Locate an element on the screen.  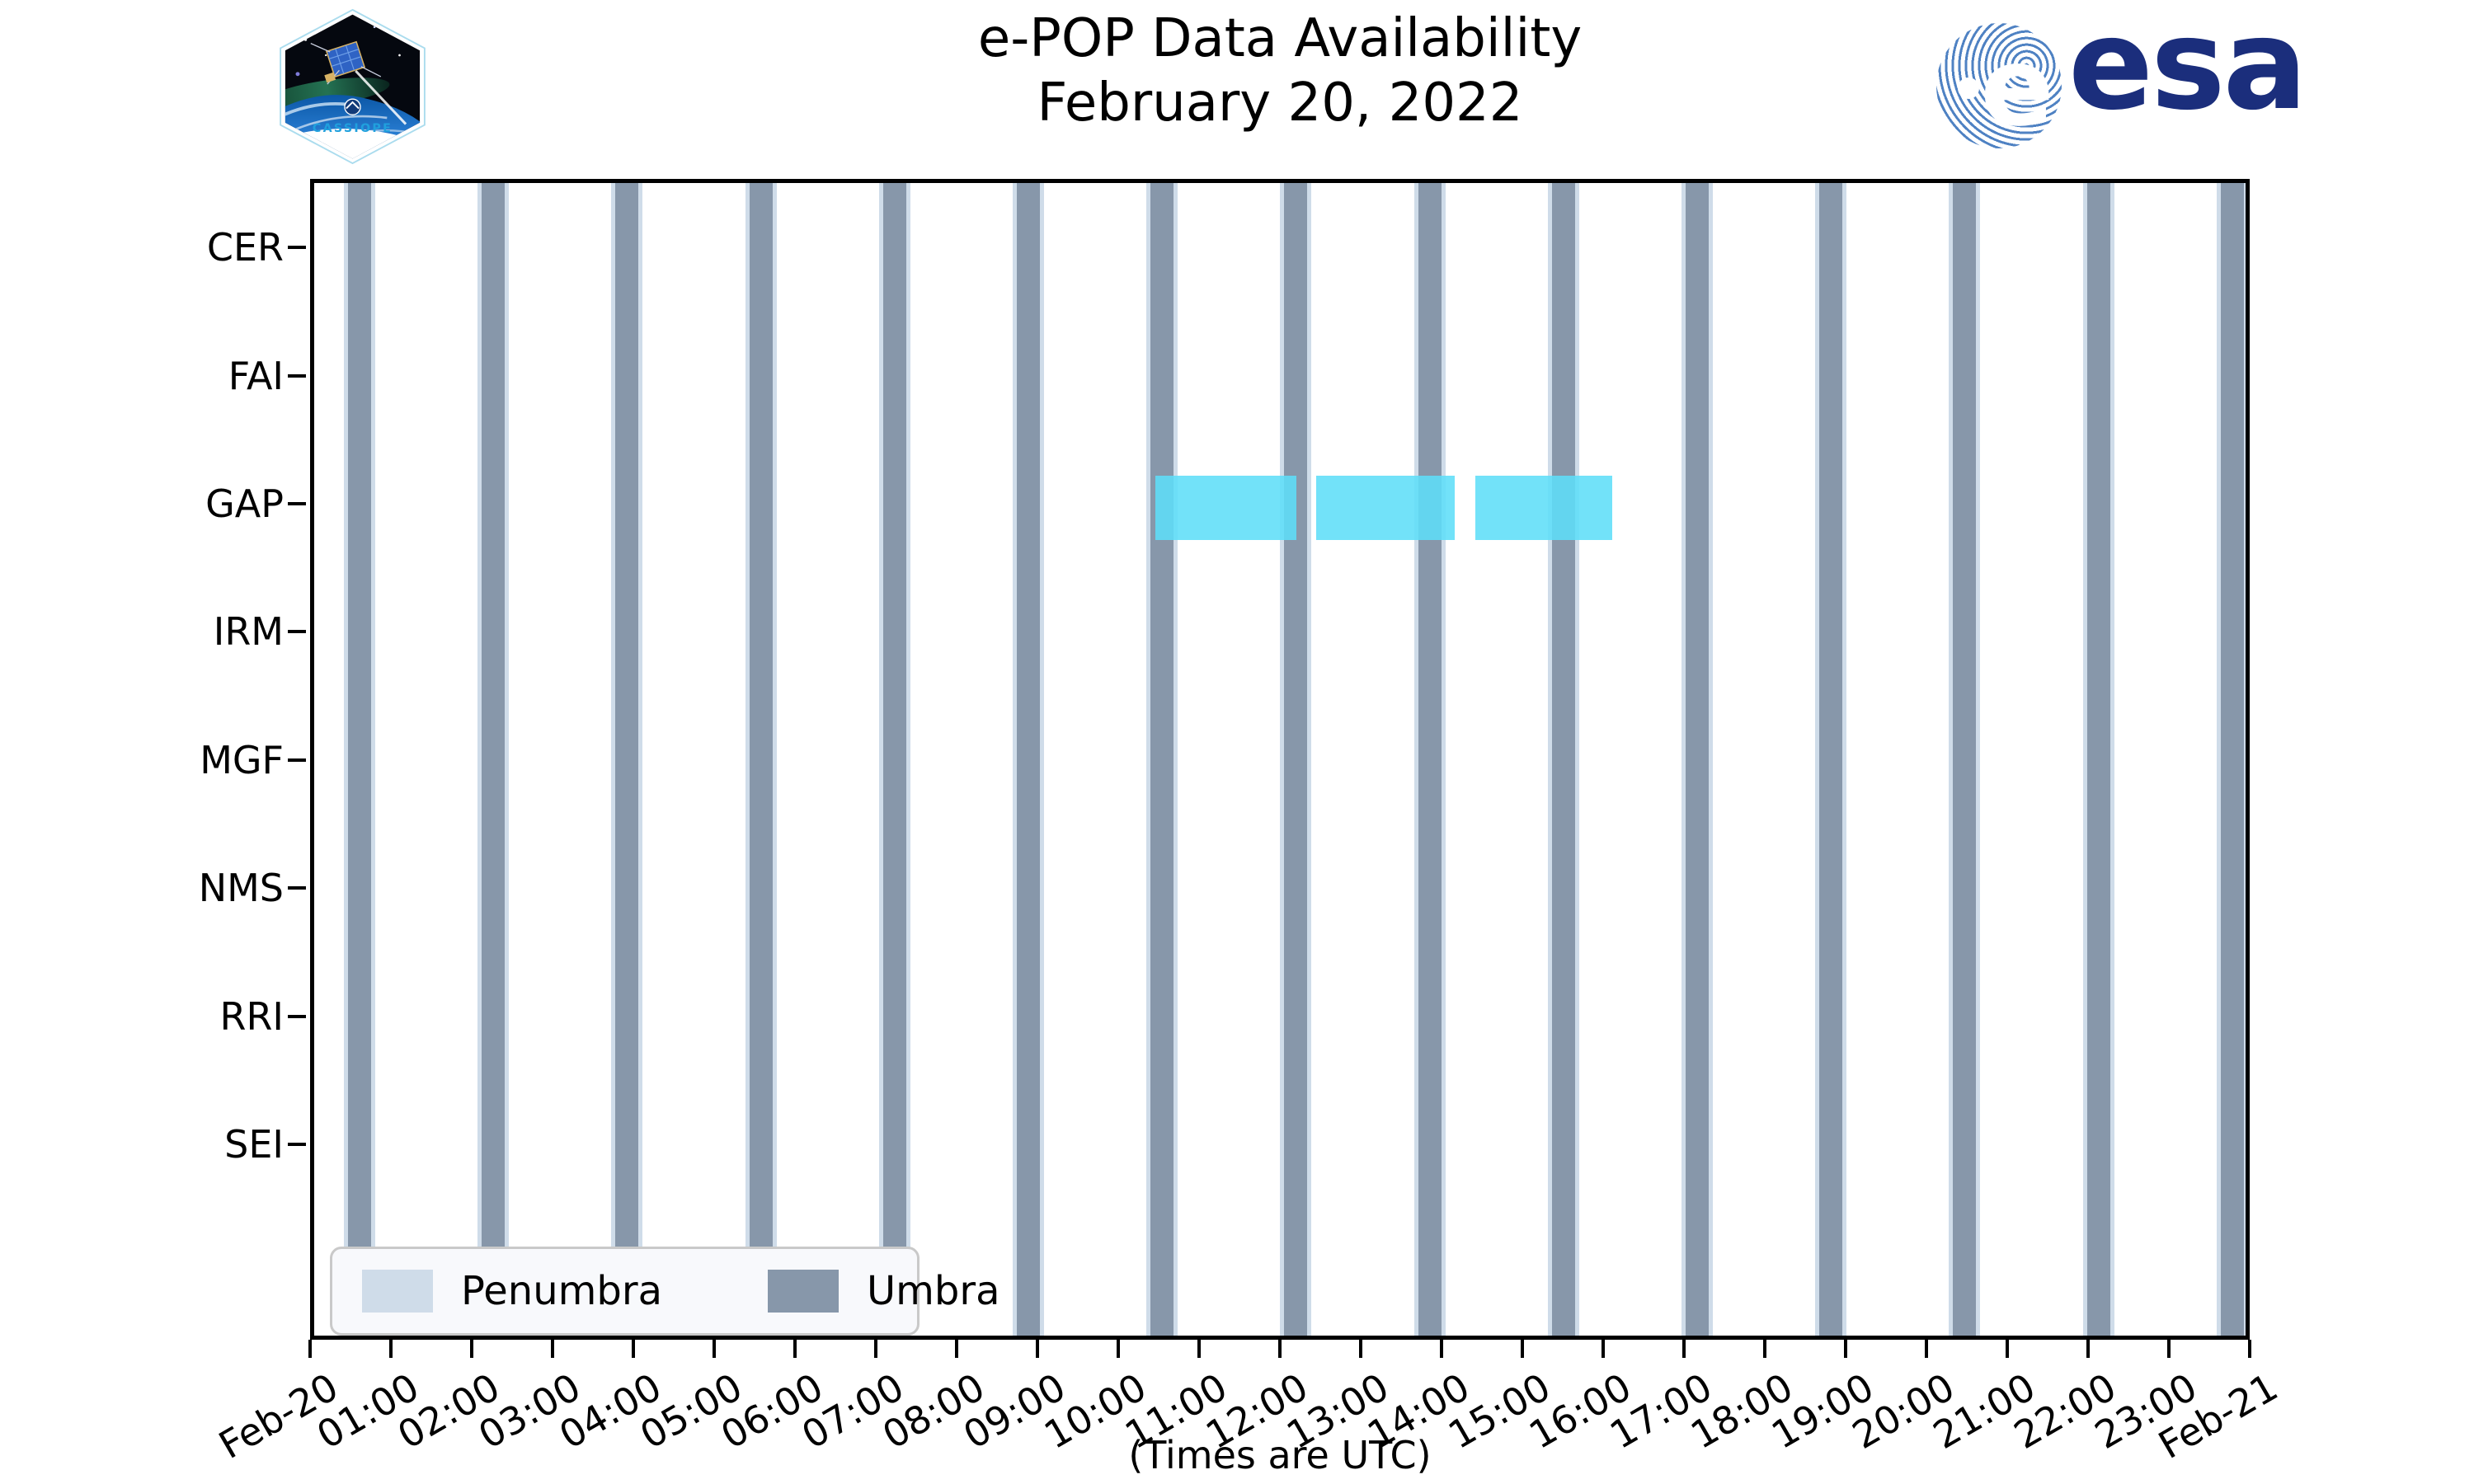
row-label-cer: CER is located at coordinates (245, 247).